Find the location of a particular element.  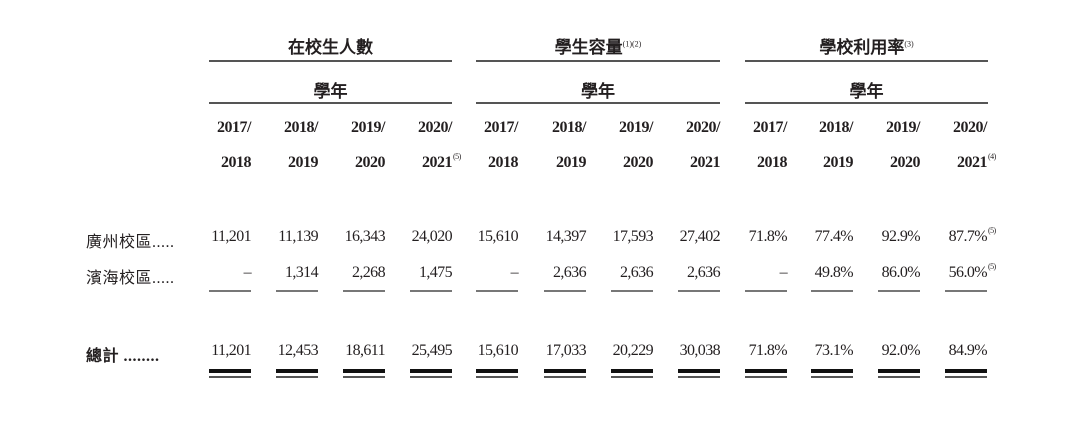

cell-value: 11,139 is located at coordinates (298, 236).